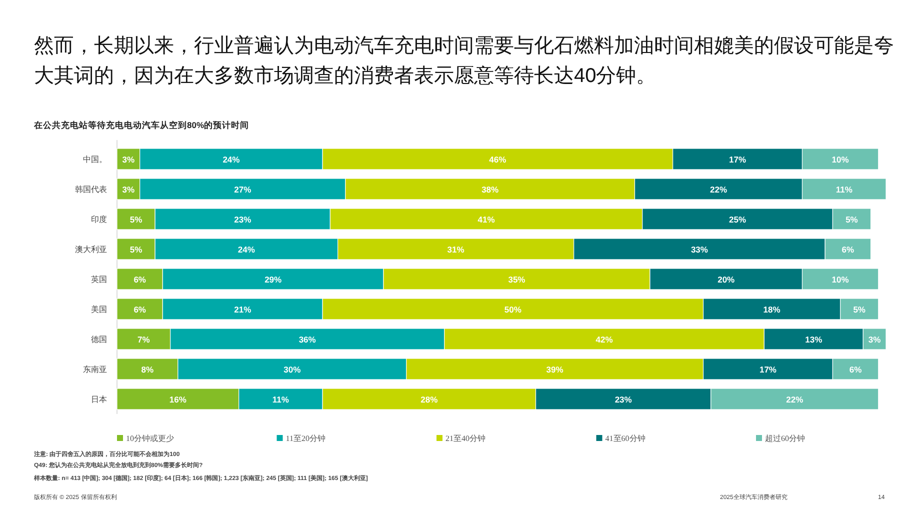 Image resolution: width=920 pixels, height=518 pixels. I want to click on data-label: 18%, so click(772, 309).